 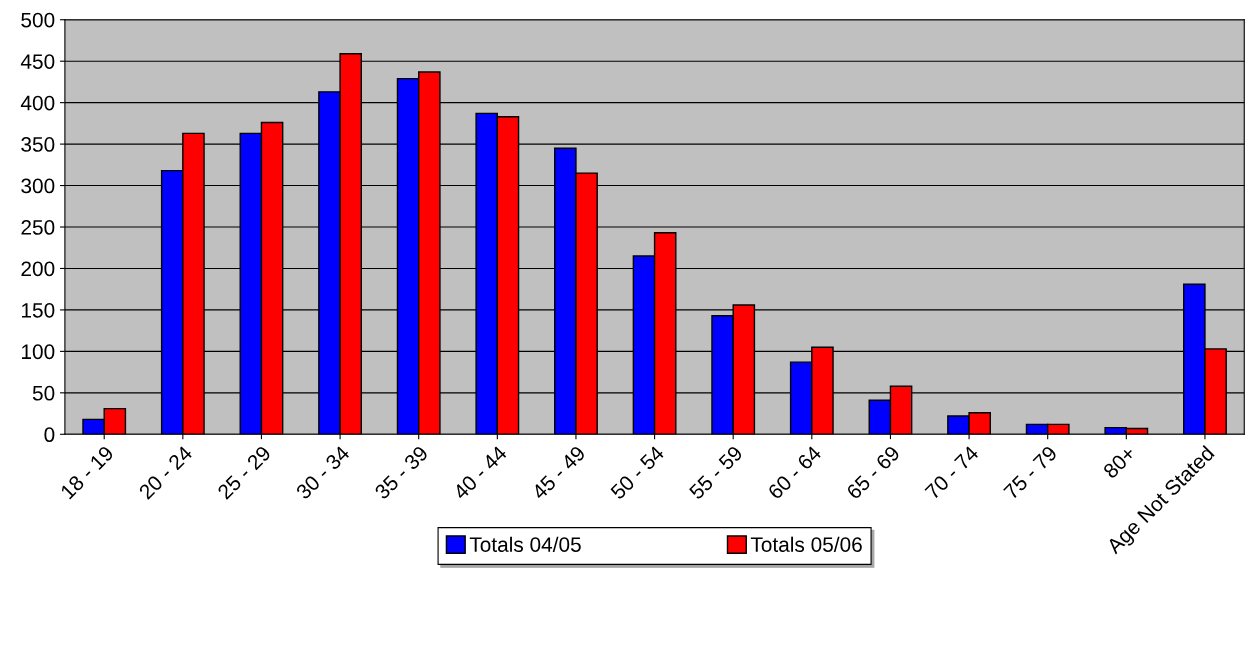 I want to click on legend-label: Totals 04/05, so click(x=525, y=544).